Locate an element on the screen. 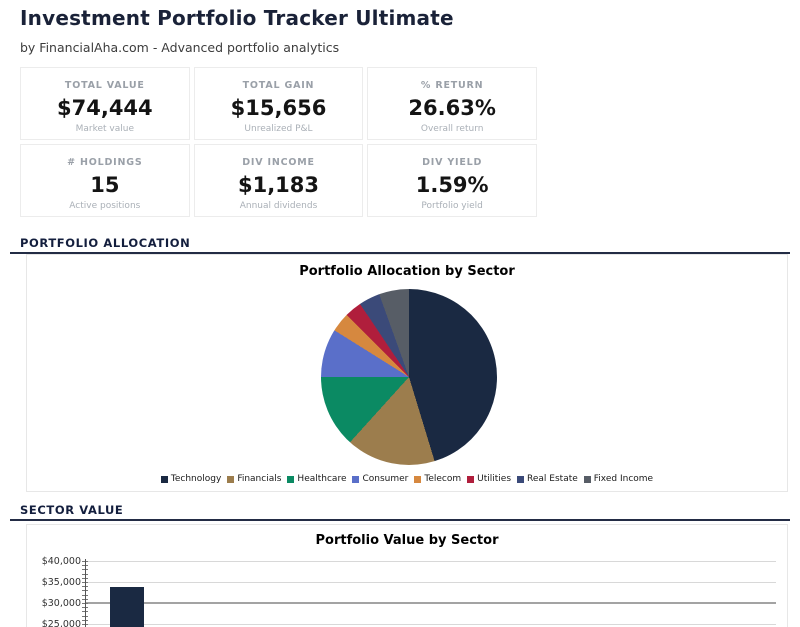 Image resolution: width=800 pixels, height=627 pixels. section-rule-sector-value is located at coordinates (400, 520).